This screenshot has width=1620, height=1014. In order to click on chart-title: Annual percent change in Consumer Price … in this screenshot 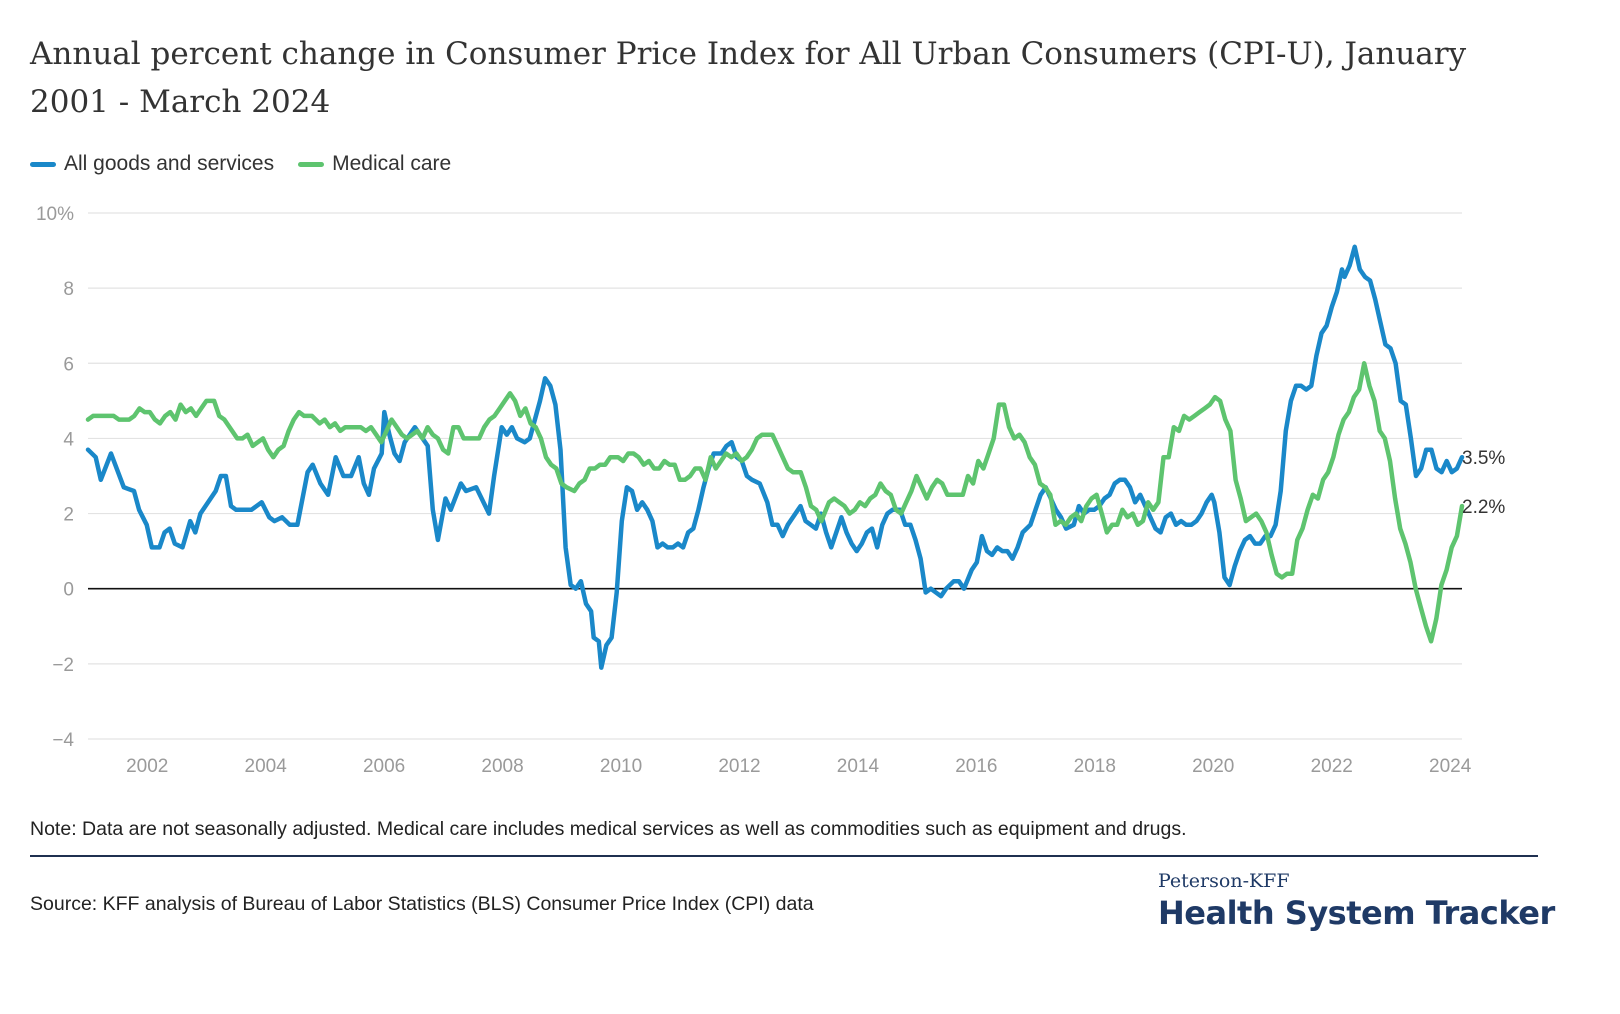, I will do `click(748, 78)`.